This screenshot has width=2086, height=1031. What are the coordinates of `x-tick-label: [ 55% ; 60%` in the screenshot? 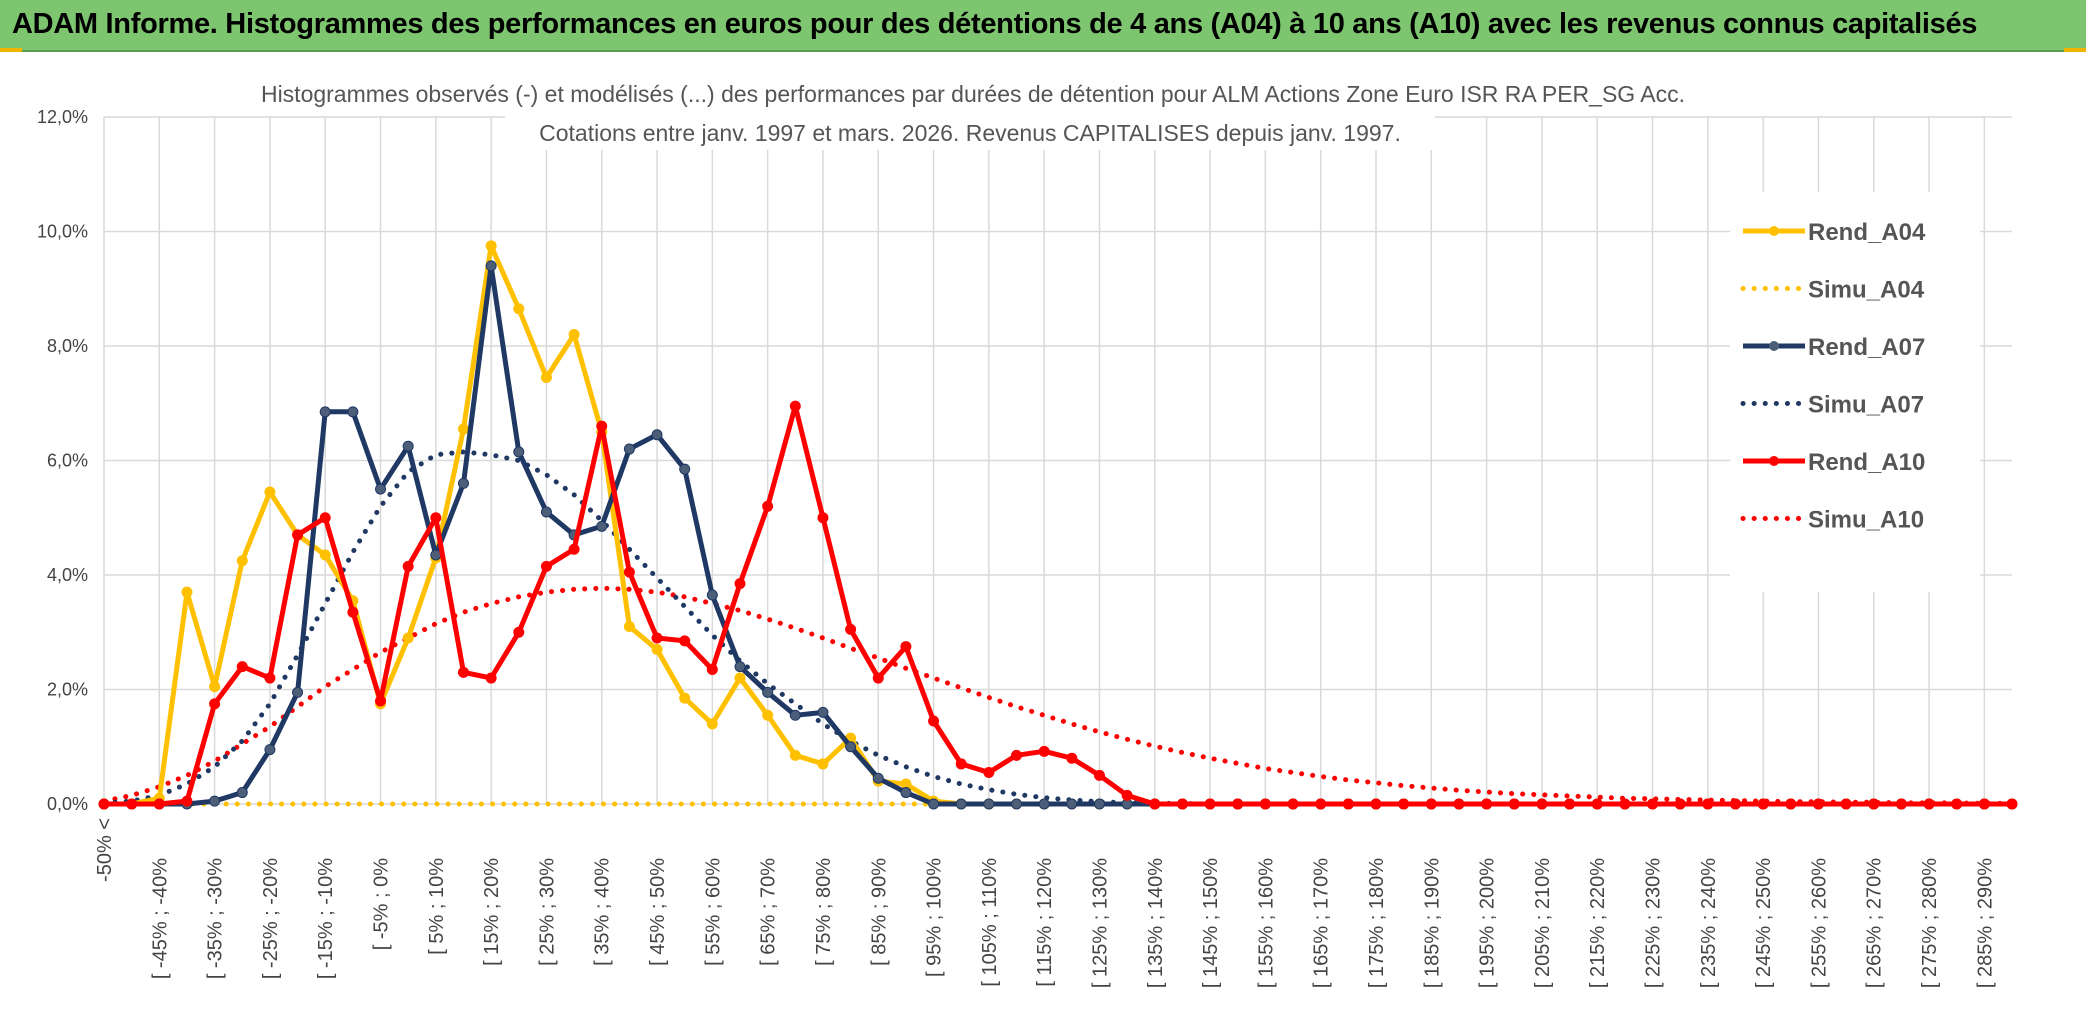 It's located at (713, 912).